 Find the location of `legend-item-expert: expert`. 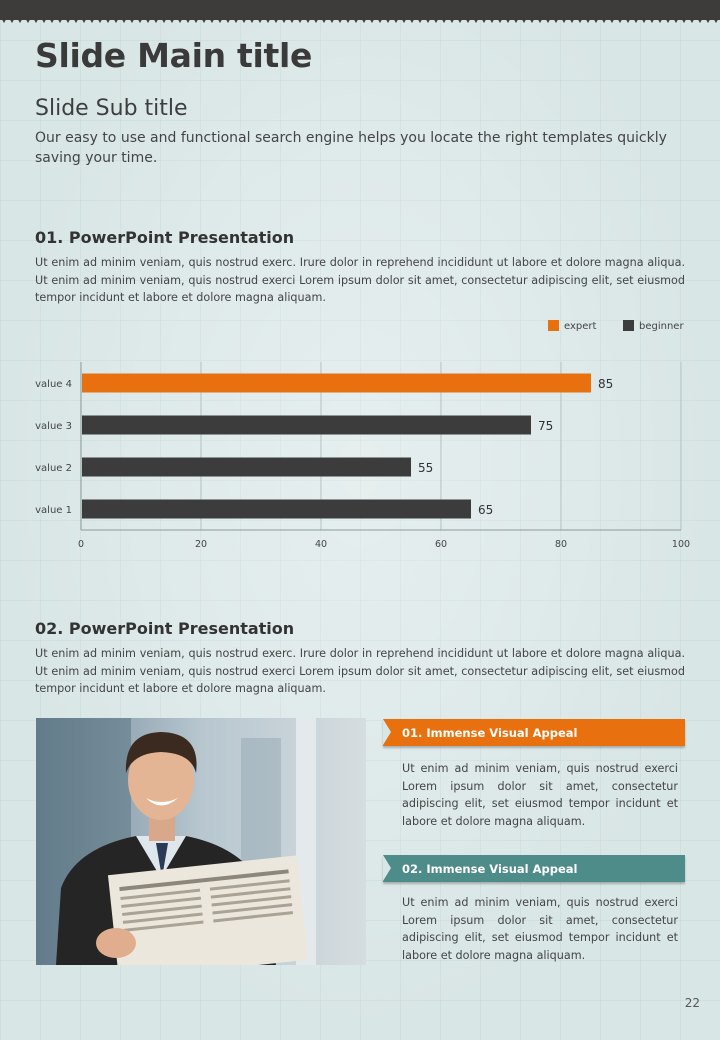

legend-item-expert: expert is located at coordinates (572, 326).